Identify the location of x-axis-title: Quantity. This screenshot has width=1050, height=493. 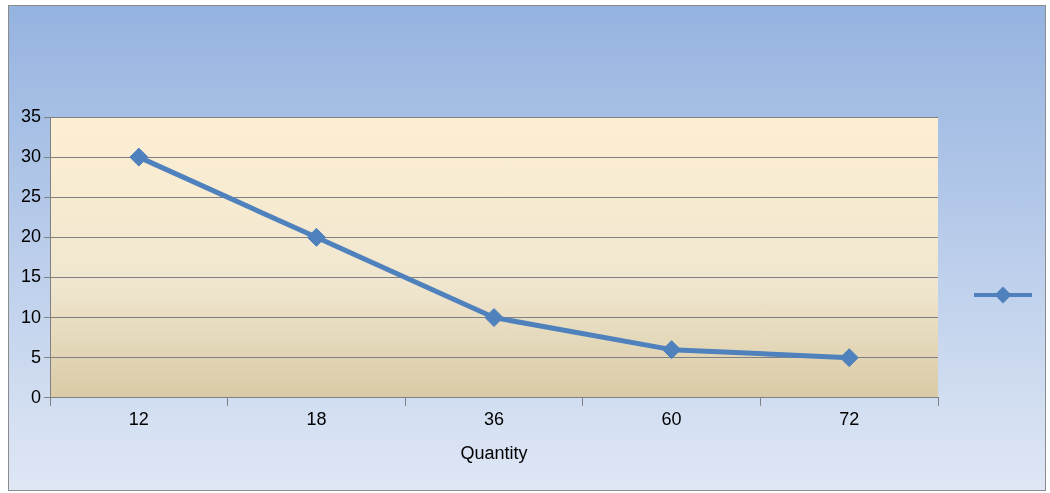
(494, 453).